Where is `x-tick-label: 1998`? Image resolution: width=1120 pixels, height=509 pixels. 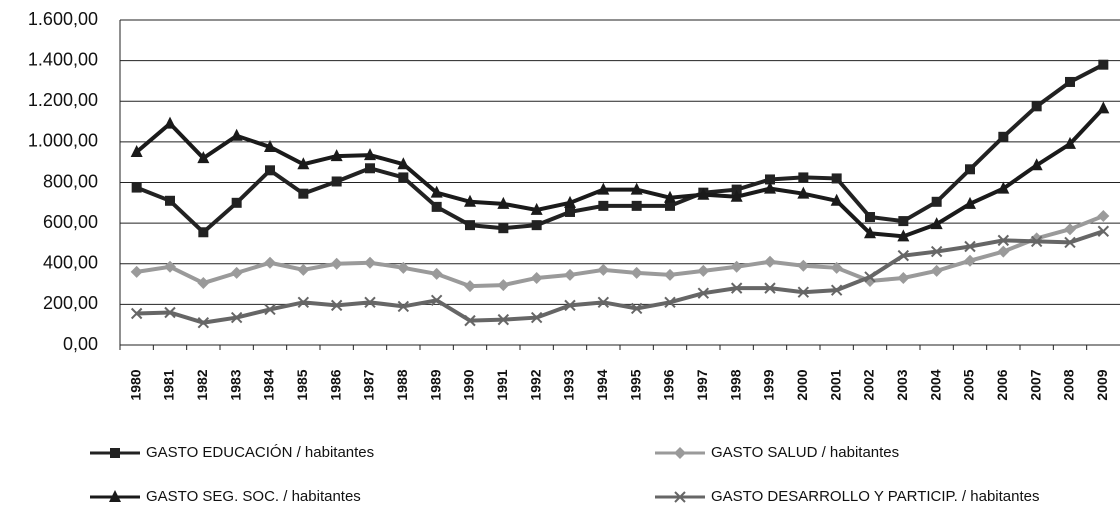
x-tick-label: 1998 is located at coordinates (735, 384).